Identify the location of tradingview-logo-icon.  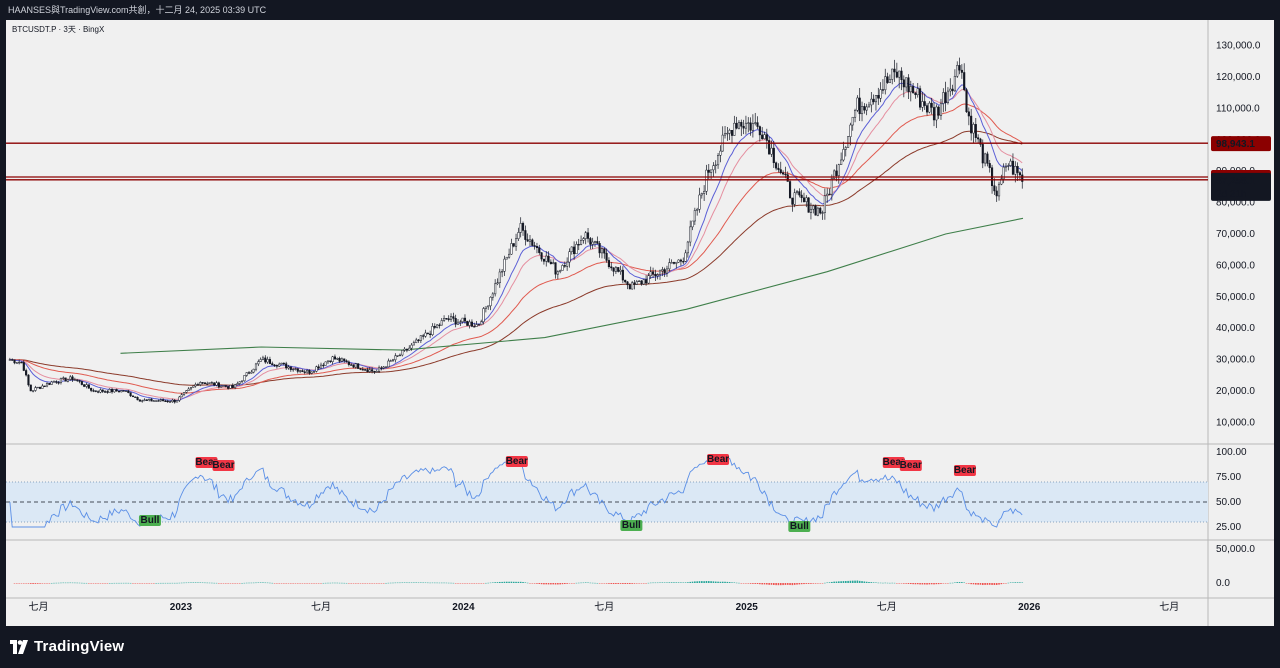
(19, 646).